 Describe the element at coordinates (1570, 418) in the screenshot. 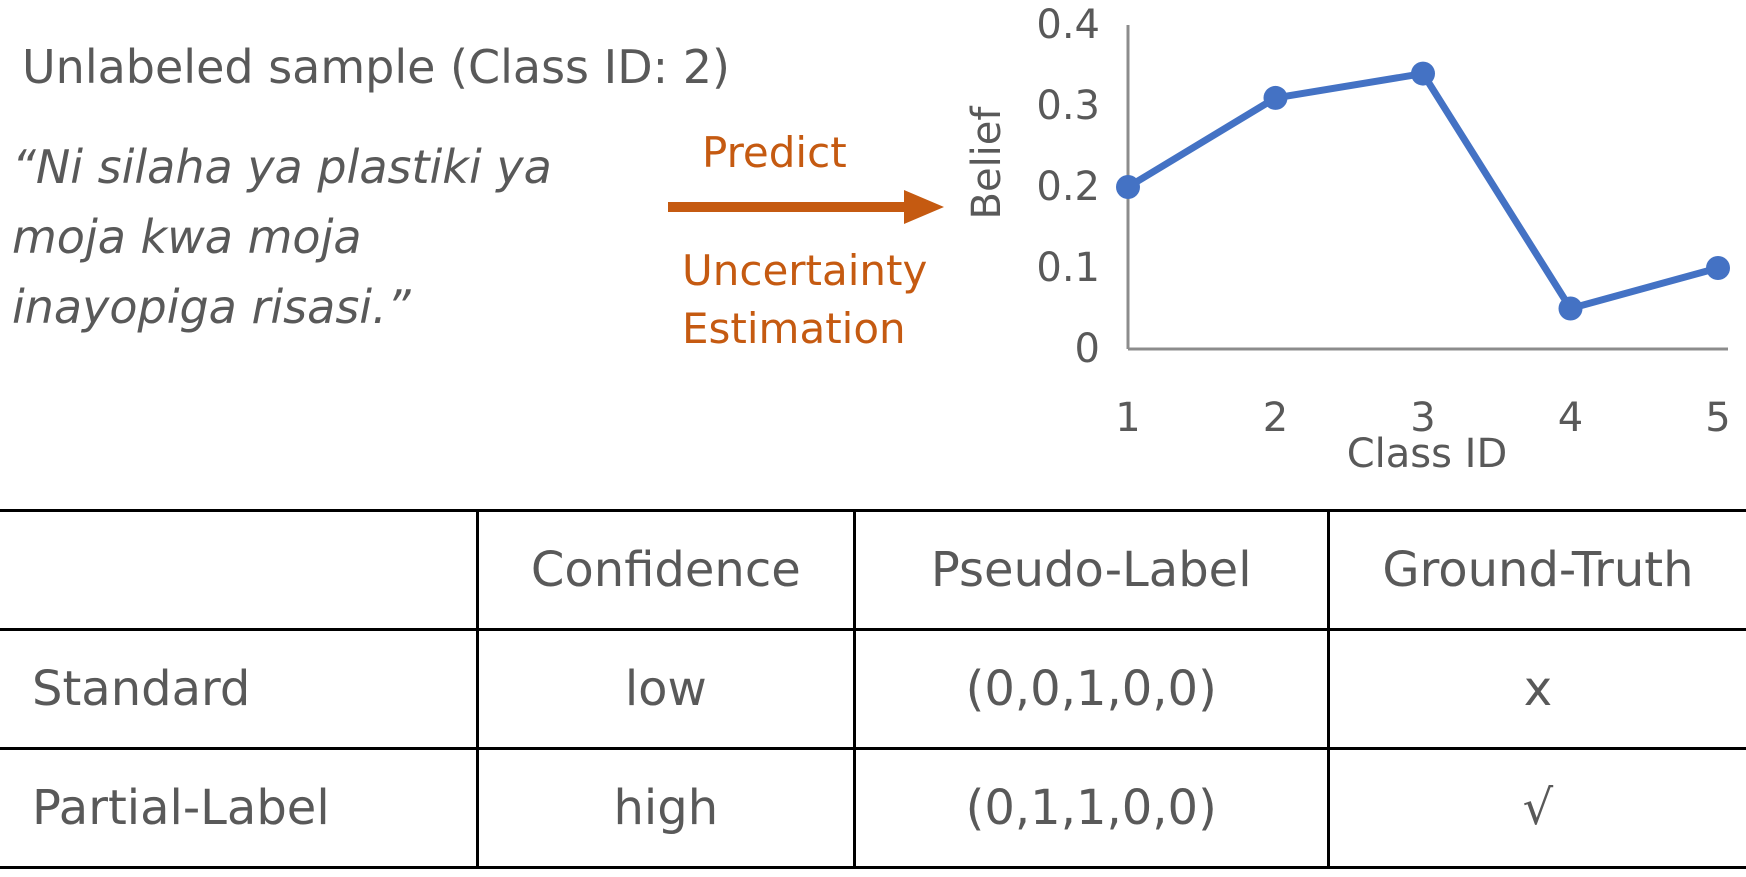

I see `x-tick-label: 4` at that location.